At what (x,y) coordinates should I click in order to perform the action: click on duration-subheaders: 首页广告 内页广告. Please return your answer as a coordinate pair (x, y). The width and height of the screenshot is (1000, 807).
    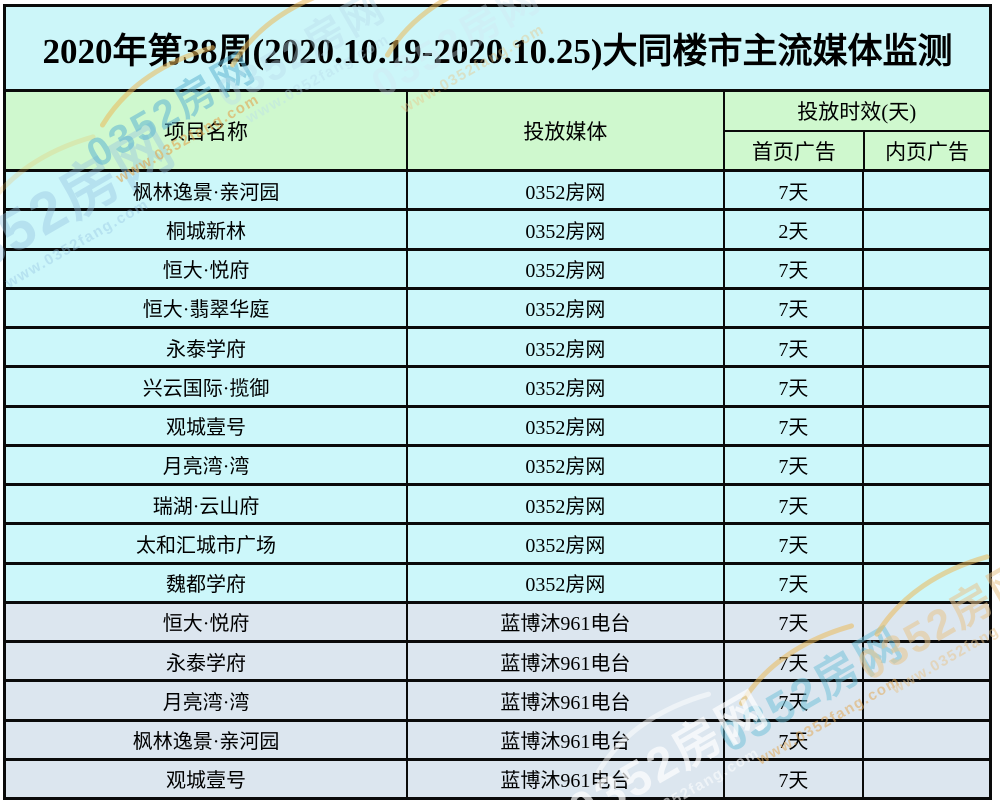
    Looking at the image, I should click on (857, 150).